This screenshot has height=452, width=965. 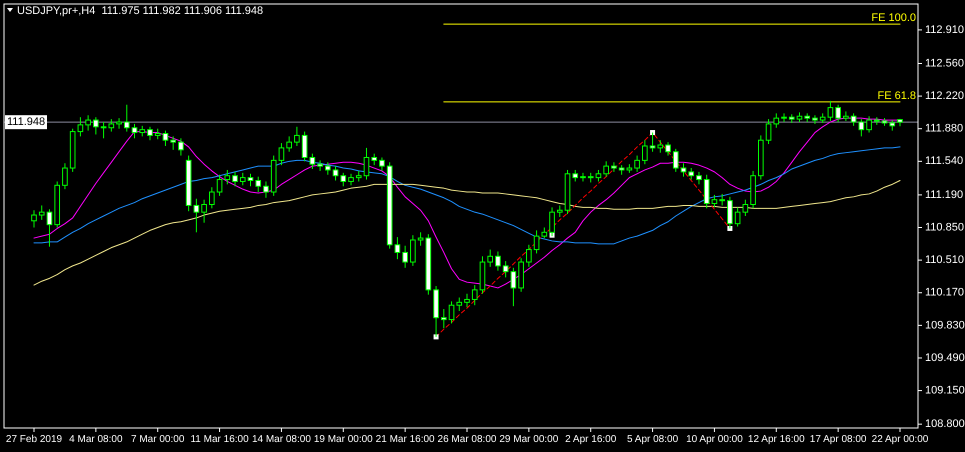 I want to click on y-tick-label: 109.490, so click(x=945, y=358).